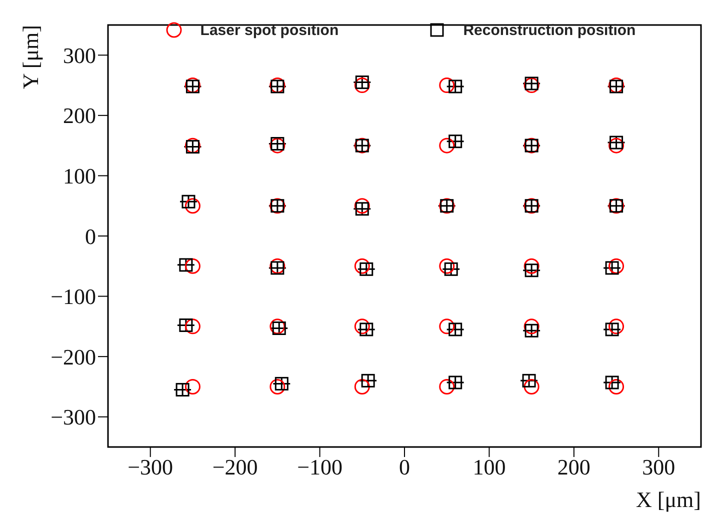 The height and width of the screenshot is (513, 725). Describe the element at coordinates (269, 30) in the screenshot. I see `legend-label: Laser spot position` at that location.